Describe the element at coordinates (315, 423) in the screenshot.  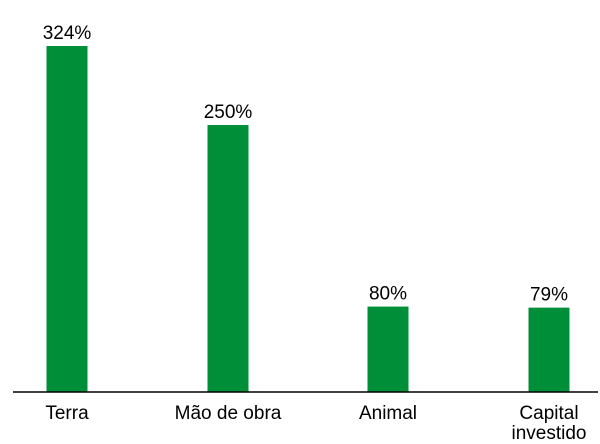
I see `category-labels-group: Terra Mão de obra Animal Capital investido` at that location.